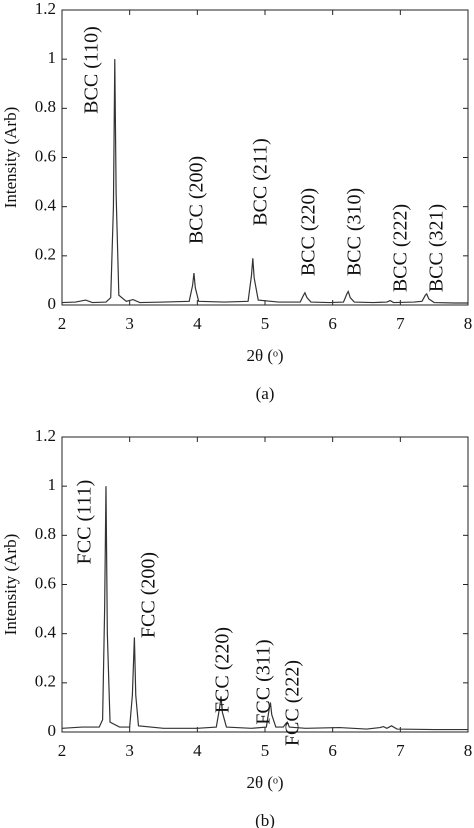 The width and height of the screenshot is (474, 828). Describe the element at coordinates (309, 232) in the screenshot. I see `peak-label: BCC (220)` at that location.